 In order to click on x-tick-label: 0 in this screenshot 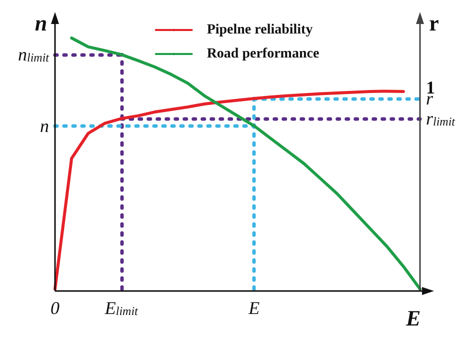, I will do `click(55, 308)`.